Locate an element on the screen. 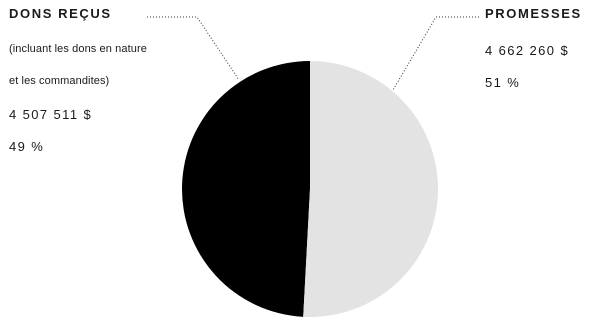  label-promesses-percent: 51 % is located at coordinates (503, 82).